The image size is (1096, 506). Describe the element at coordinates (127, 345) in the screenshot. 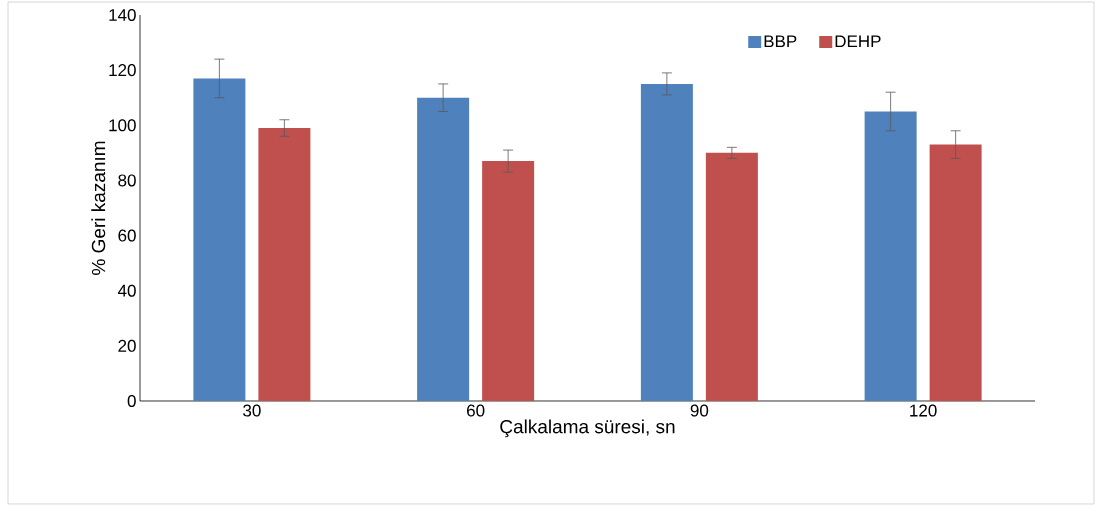

I see `y-tick-label: 20` at that location.